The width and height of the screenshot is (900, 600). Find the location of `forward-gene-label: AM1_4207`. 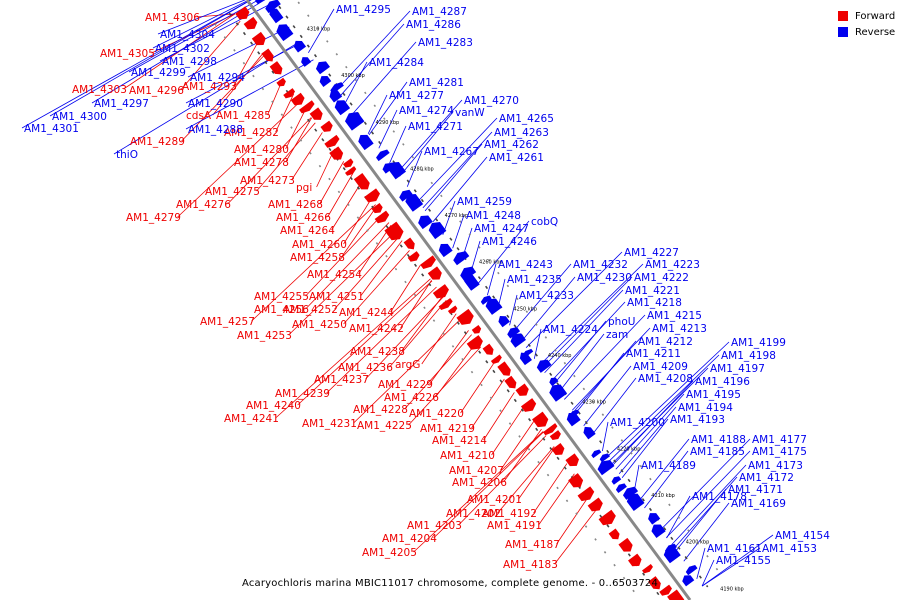

forward-gene-label: AM1_4207 is located at coordinates (476, 471).